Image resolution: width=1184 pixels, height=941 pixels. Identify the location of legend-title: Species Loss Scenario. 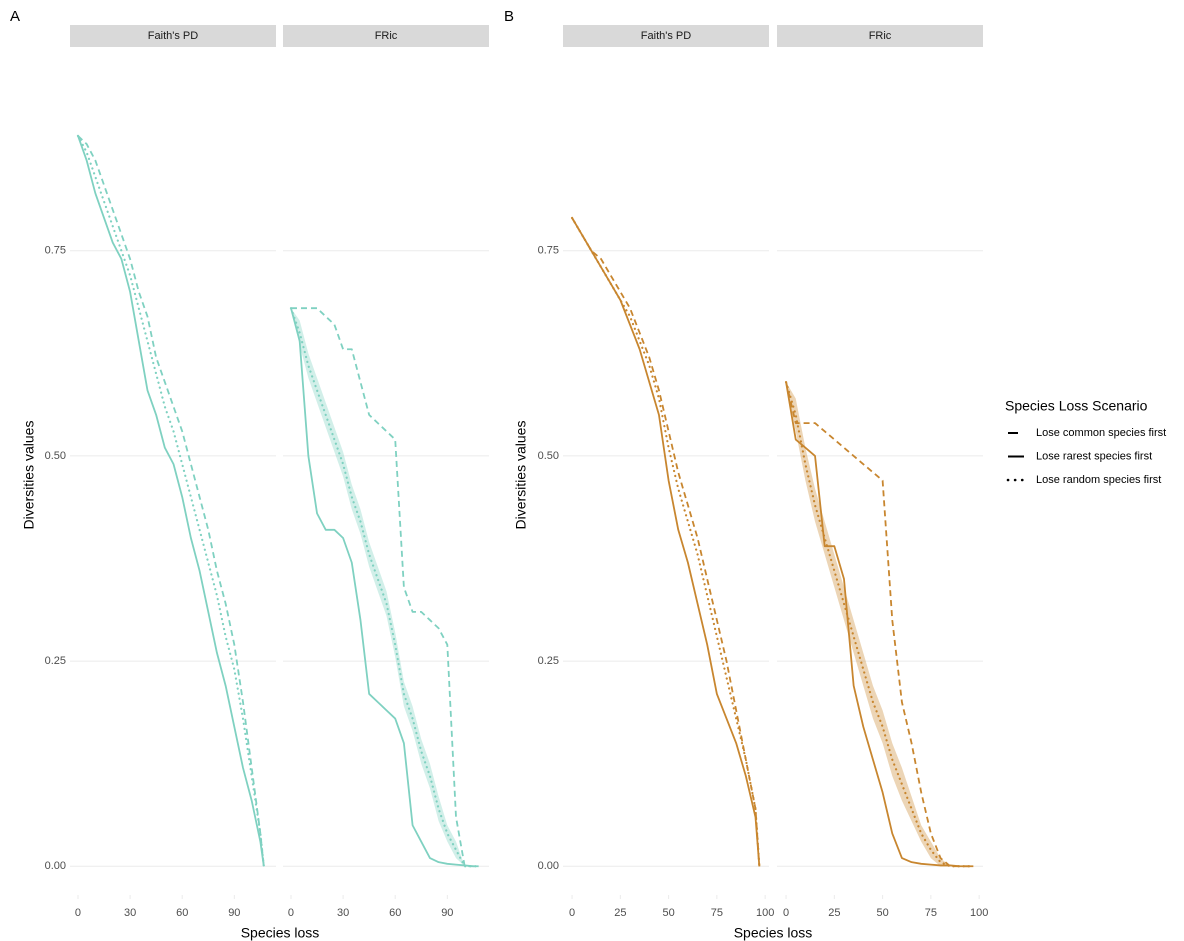
(1076, 406).